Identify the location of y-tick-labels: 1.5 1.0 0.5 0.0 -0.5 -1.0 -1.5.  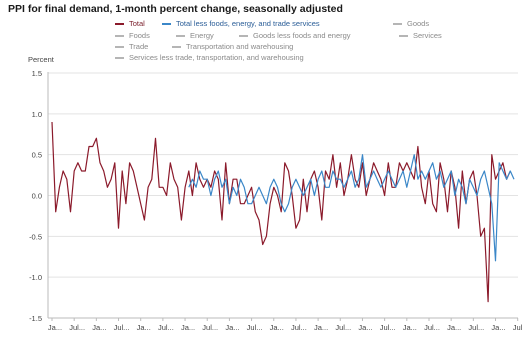
(35, 196).